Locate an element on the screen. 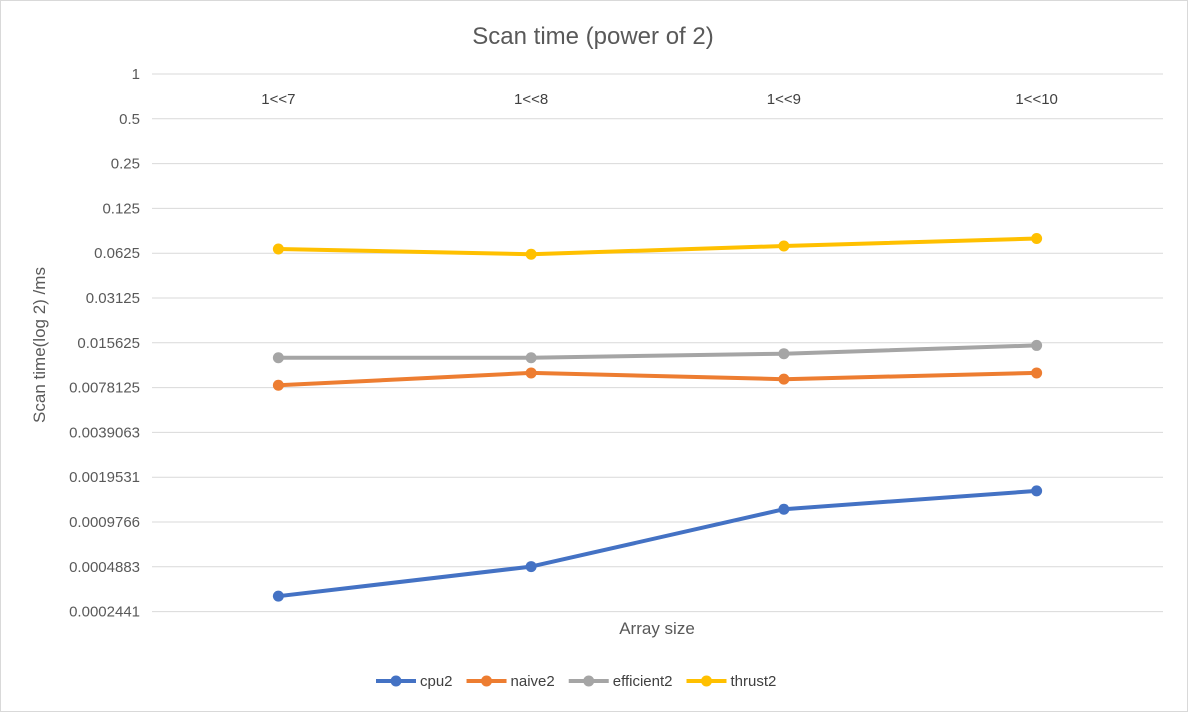 This screenshot has height=712, width=1188. legend-item-naive2: naive2 is located at coordinates (510, 681).